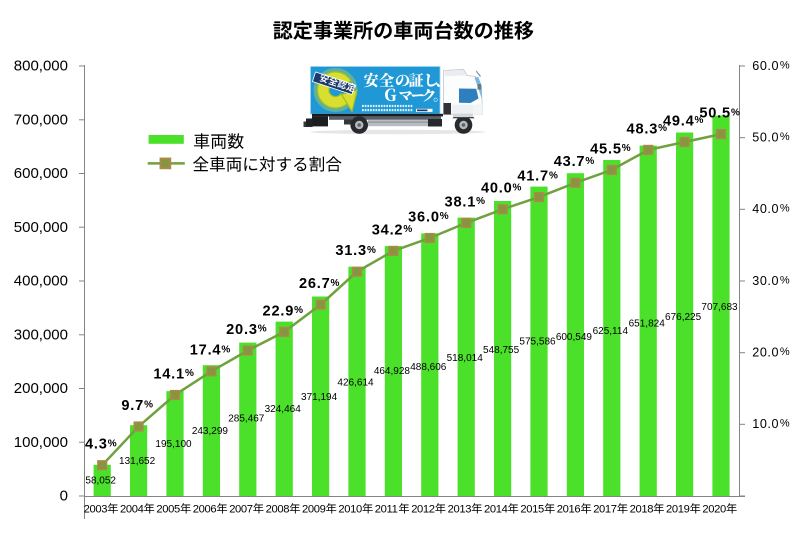 The image size is (800, 534). Describe the element at coordinates (314, 510) in the screenshot. I see `svg-text: 2009` at that location.